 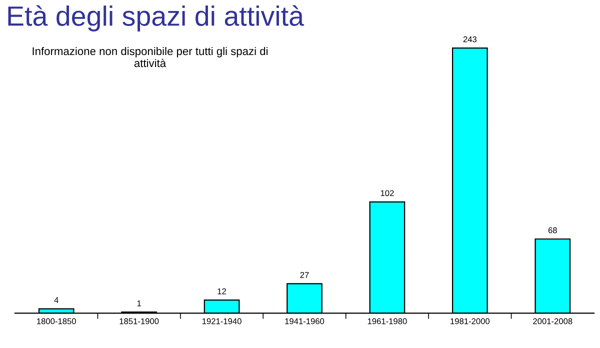 I want to click on chart-subtitle: Informazione non disponibile per tutti gli spazi di attività, so click(x=150, y=57).